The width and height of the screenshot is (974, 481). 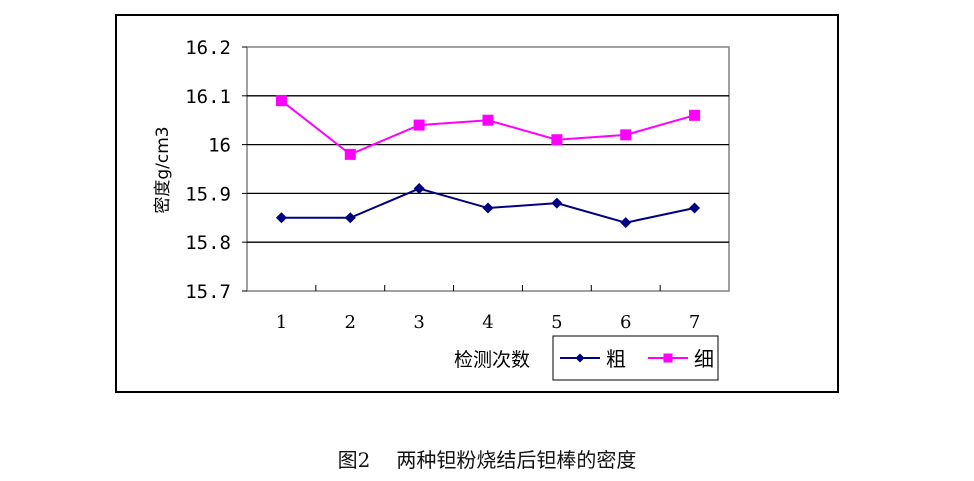 I want to click on legend-label: 粗, so click(x=616, y=359).